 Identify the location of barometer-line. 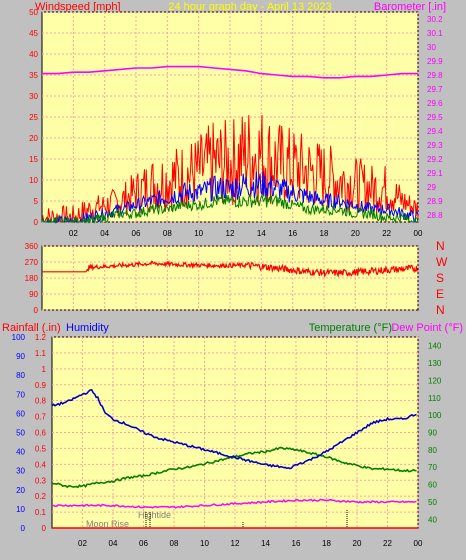
(230, 72).